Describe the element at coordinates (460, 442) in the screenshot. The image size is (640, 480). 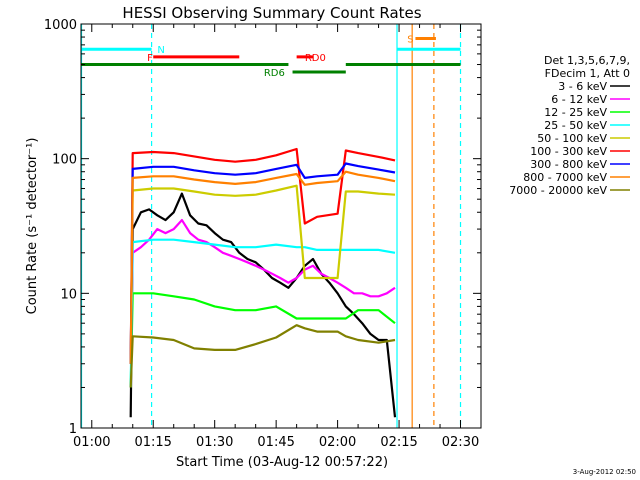
I see `x-tick-label-6: 02:30` at that location.